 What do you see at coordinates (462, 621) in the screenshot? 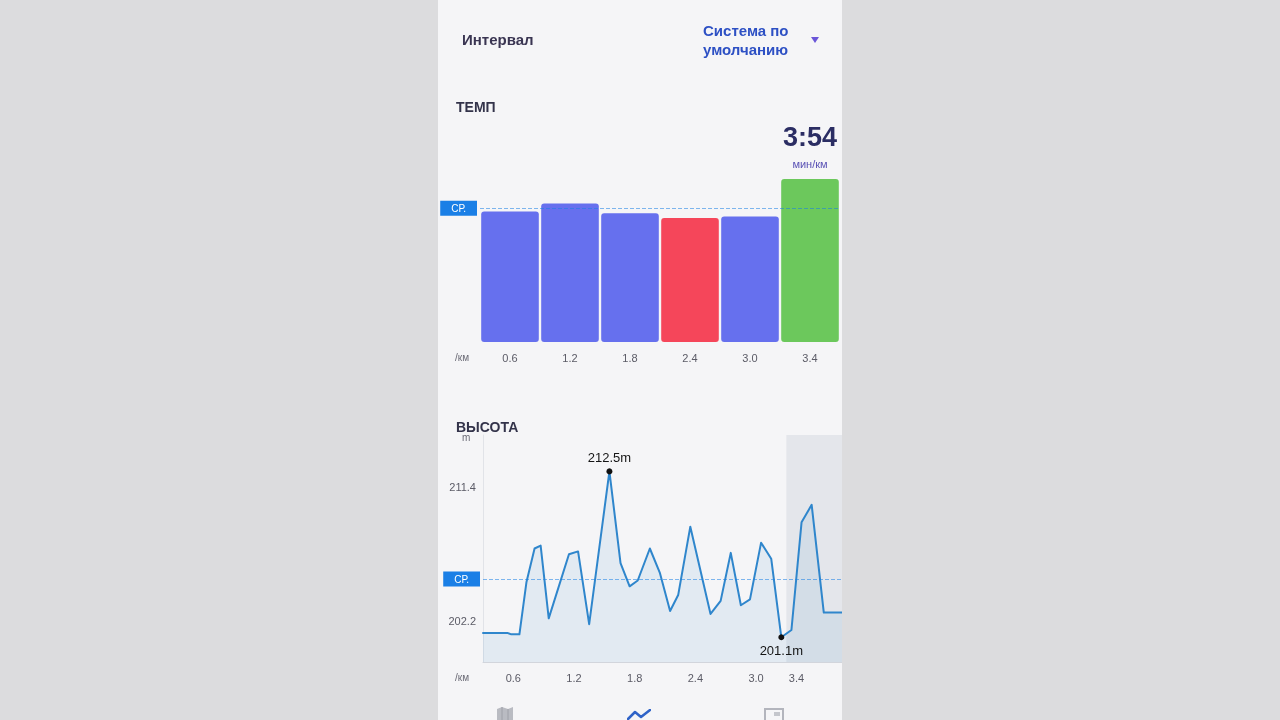
I see `y-tick-label: 202.2` at bounding box center [462, 621].